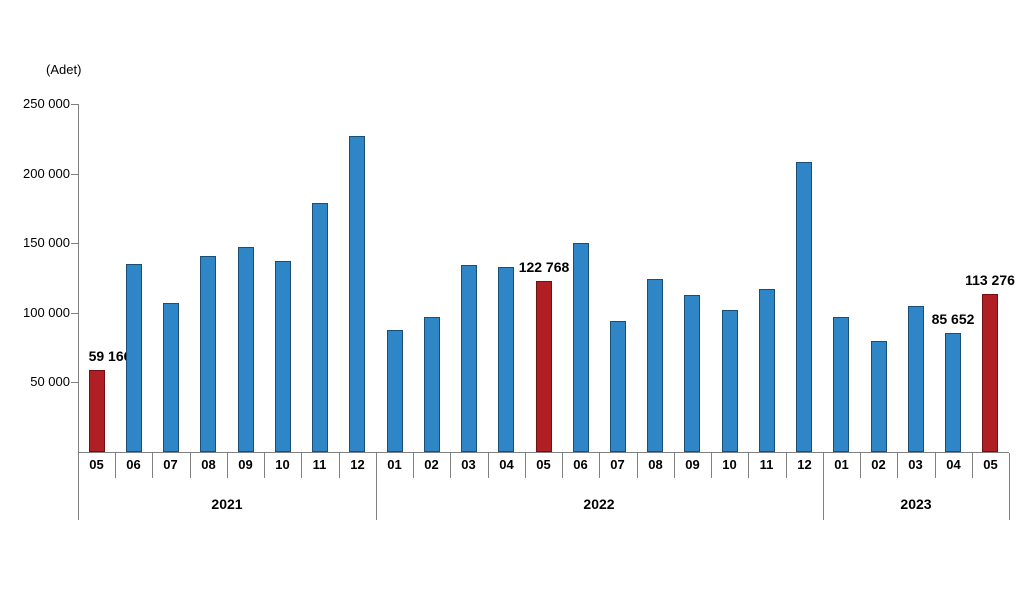 Image resolution: width=1024 pixels, height=607 pixels. I want to click on y-axis-line, so click(78, 312).